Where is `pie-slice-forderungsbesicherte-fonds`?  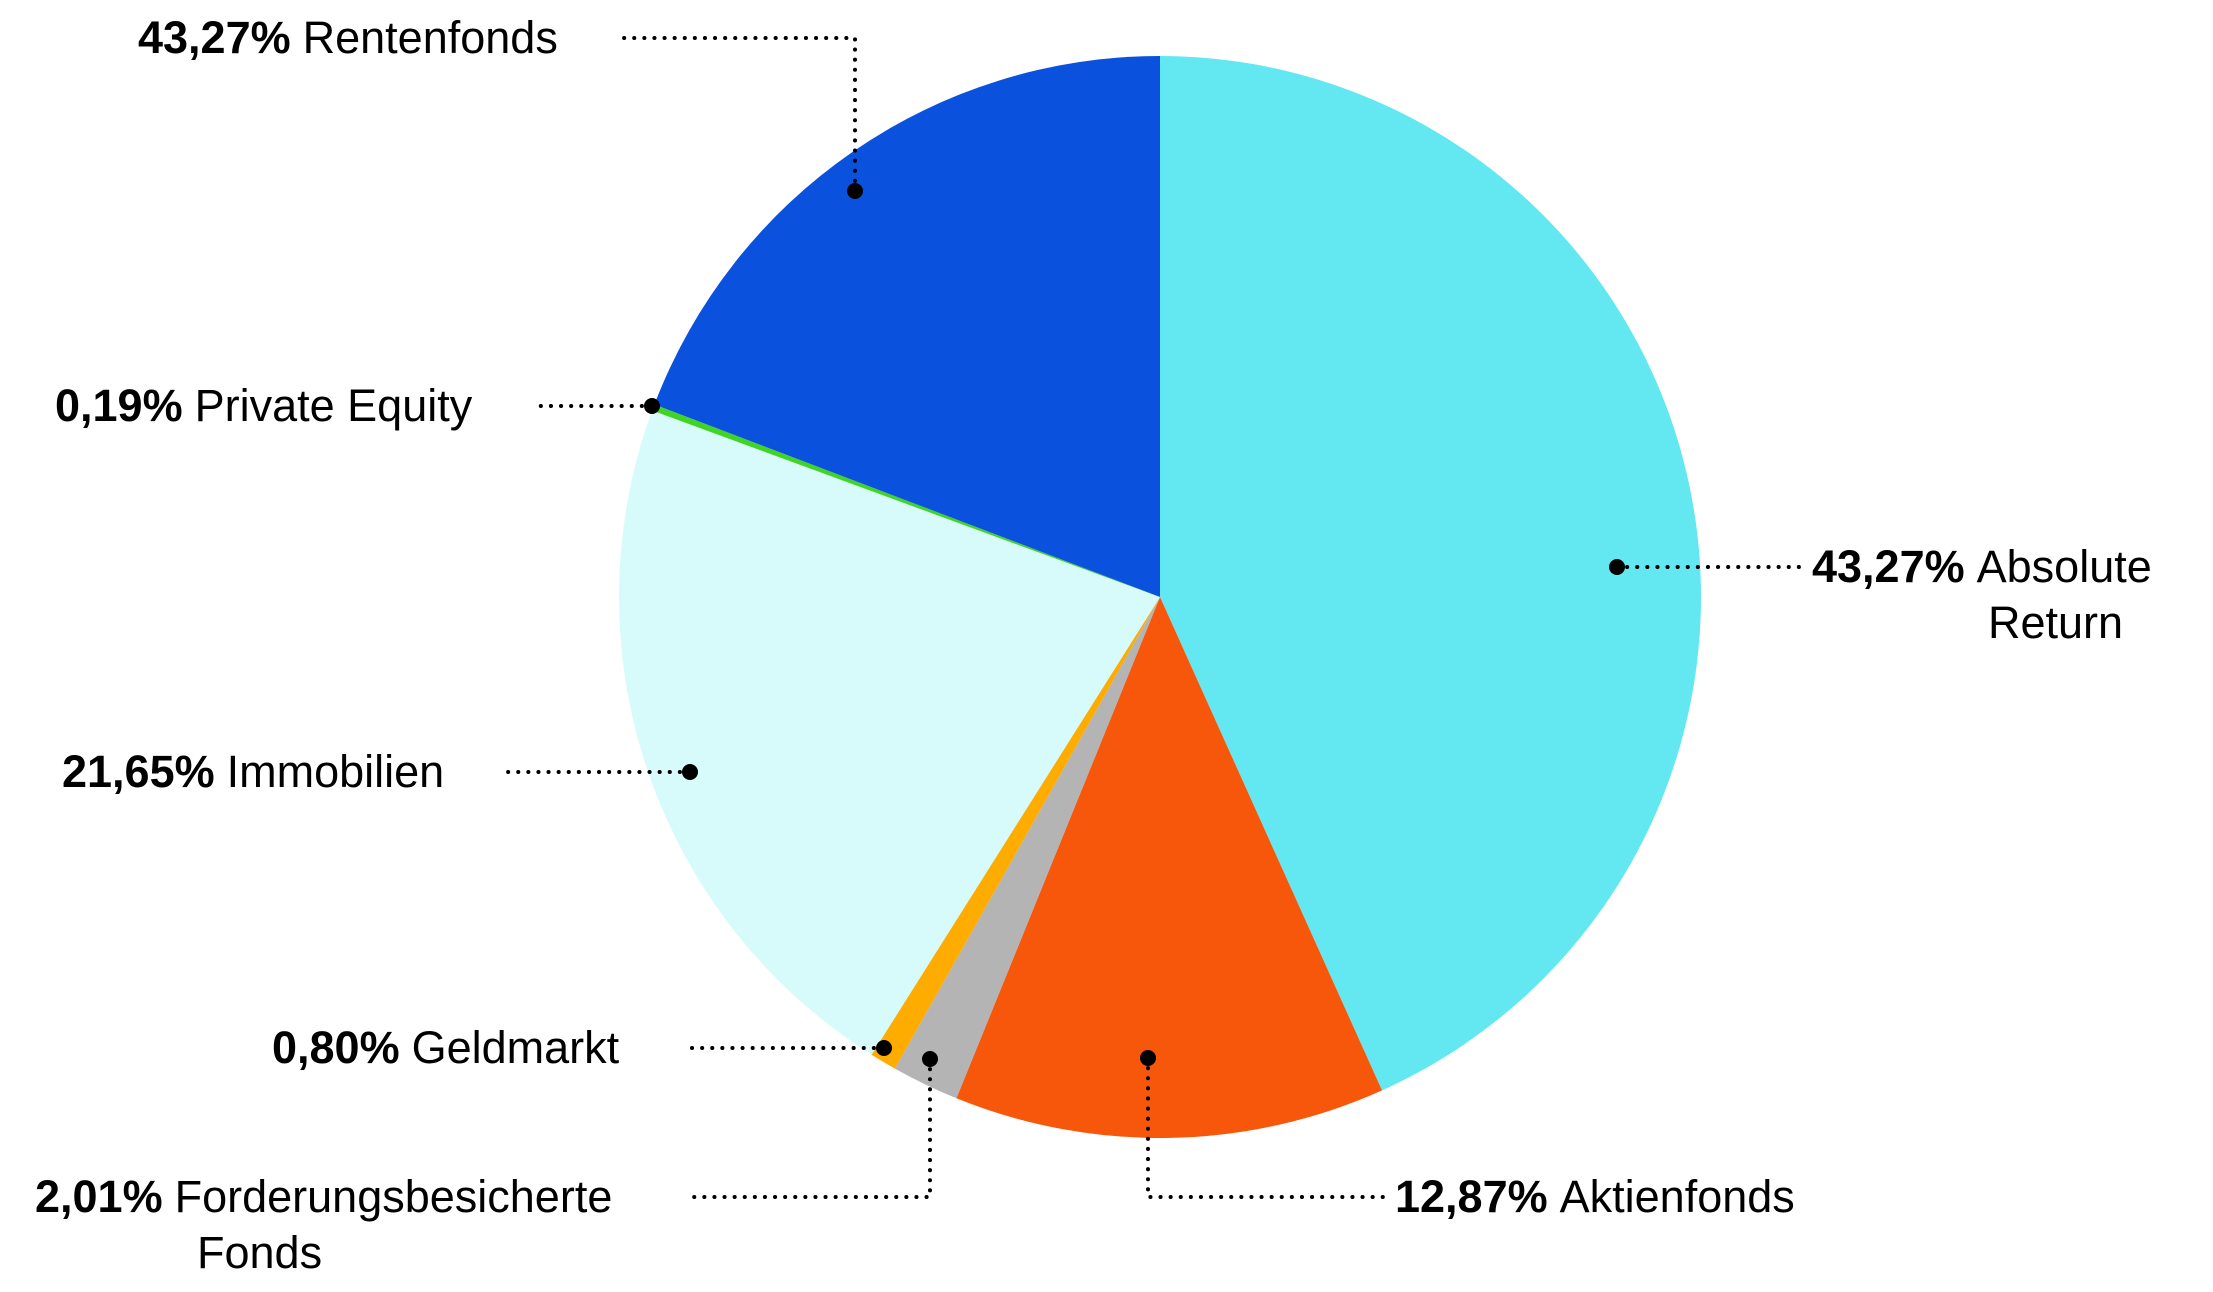 pie-slice-forderungsbesicherte-fonds is located at coordinates (1027, 848).